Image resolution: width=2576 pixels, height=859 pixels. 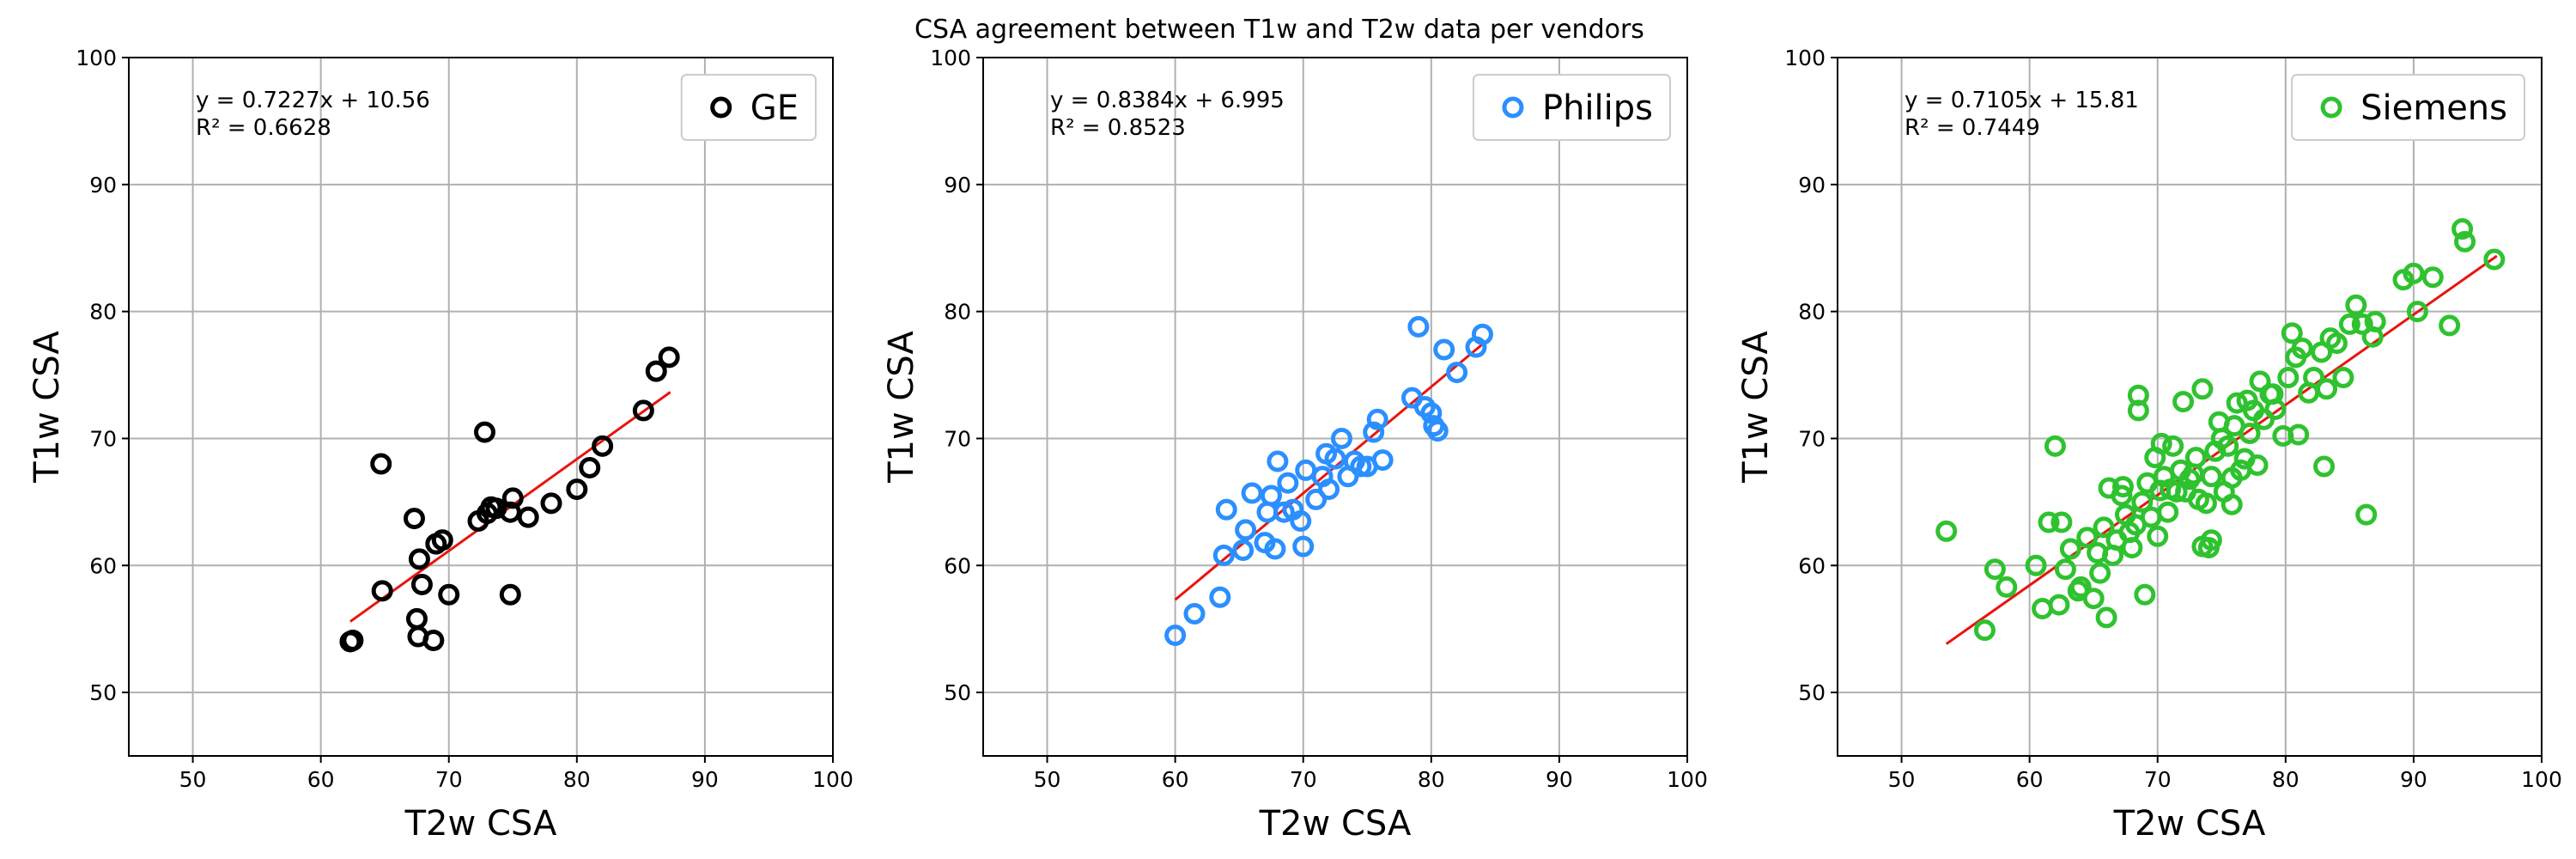 I want to click on y-tick-label: 80, so click(x=958, y=313).